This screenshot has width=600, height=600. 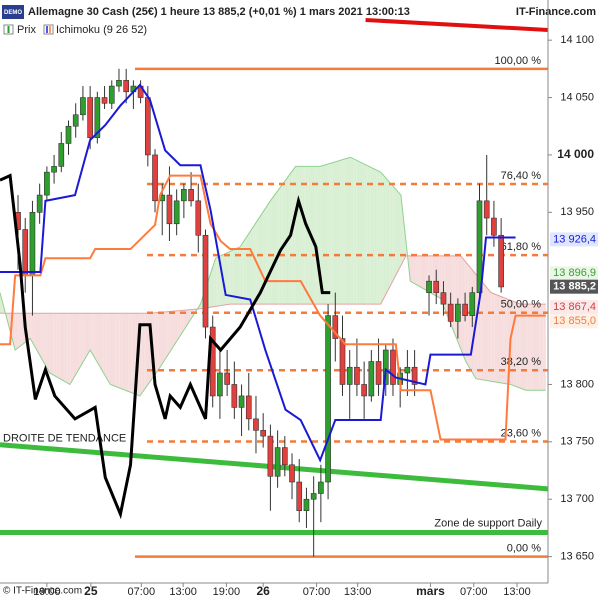 What do you see at coordinates (48, 29) in the screenshot?
I see `legend-checkbox` at bounding box center [48, 29].